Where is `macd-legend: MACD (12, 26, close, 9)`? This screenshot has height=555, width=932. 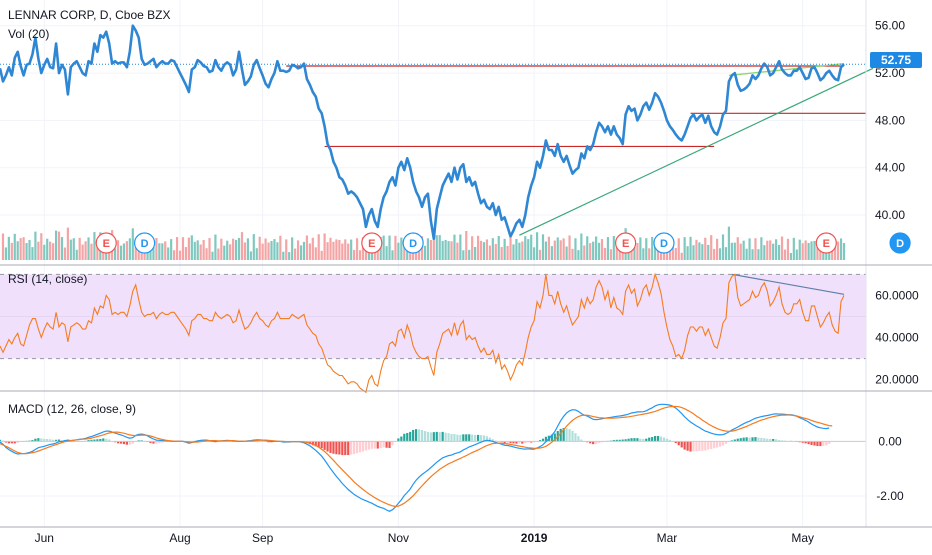
macd-legend: MACD (12, 26, close, 9) is located at coordinates (72, 409).